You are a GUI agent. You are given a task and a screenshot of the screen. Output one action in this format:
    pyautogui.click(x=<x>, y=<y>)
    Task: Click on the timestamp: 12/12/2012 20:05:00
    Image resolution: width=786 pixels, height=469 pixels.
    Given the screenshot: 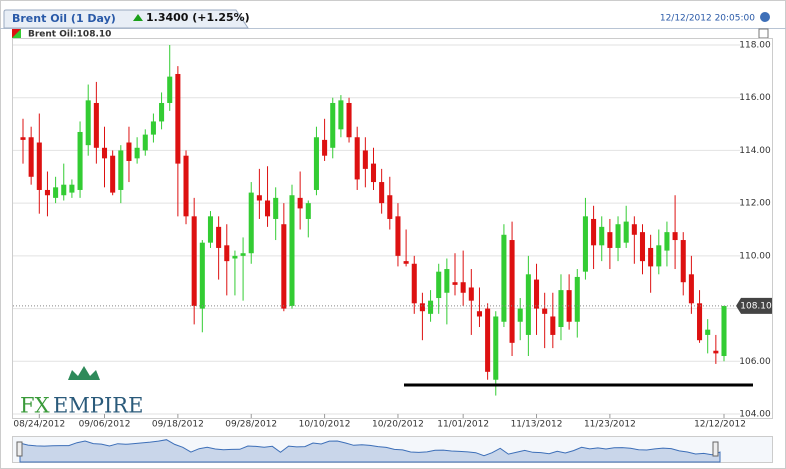 What is the action you would take?
    pyautogui.click(x=707, y=19)
    